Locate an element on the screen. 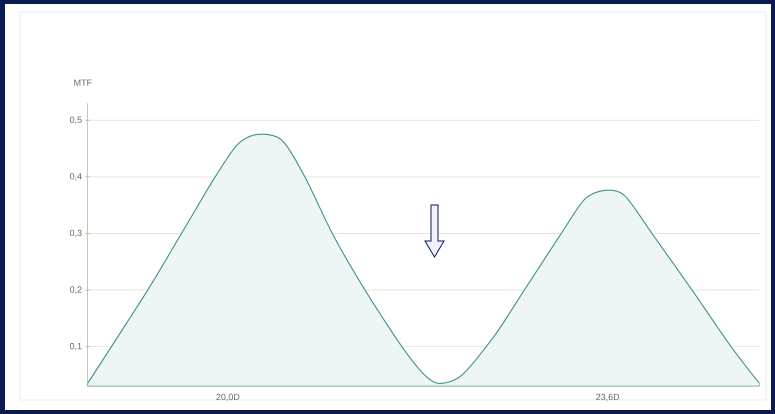  y-tick-label: 0,3 is located at coordinates (76, 234).